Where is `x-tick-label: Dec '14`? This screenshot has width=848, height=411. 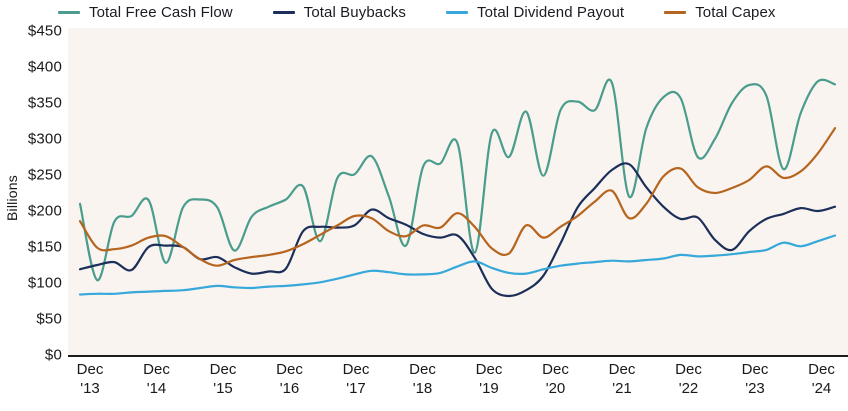 x-tick-label: Dec '14 is located at coordinates (156, 379).